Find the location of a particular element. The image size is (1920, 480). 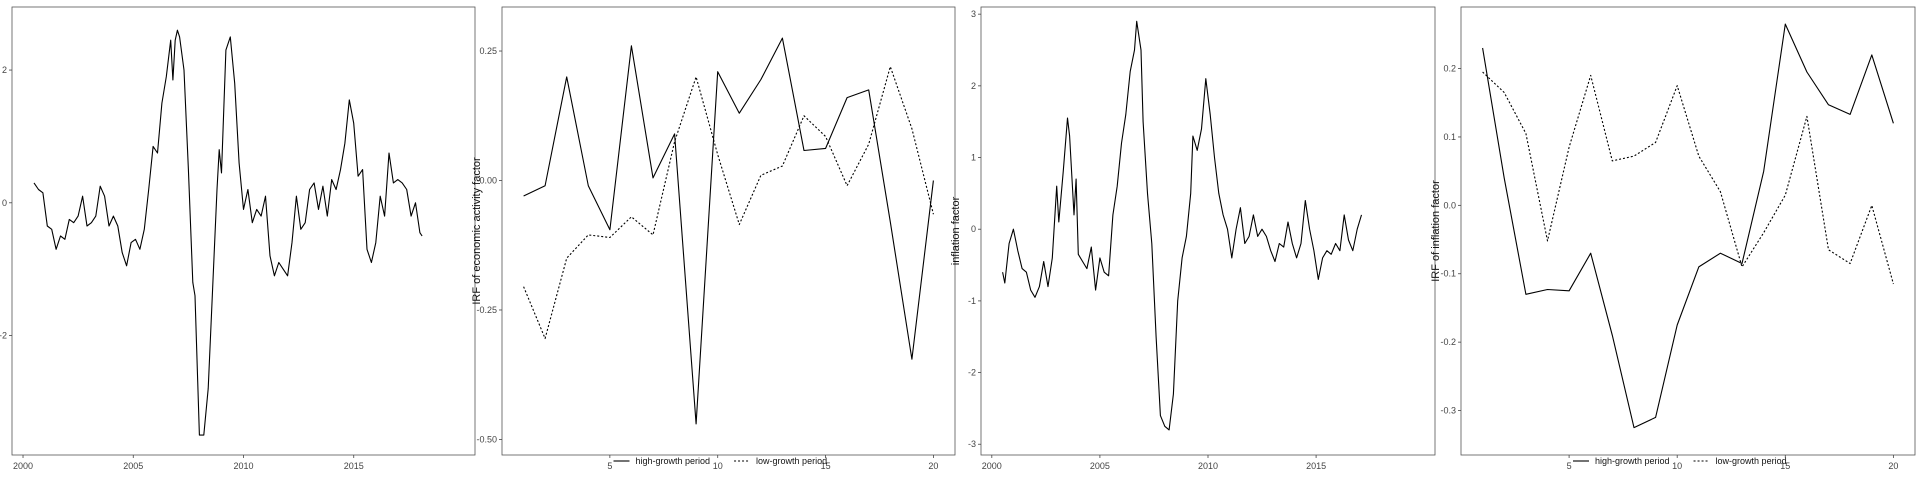

y-axis-label: IRF of economic activity factor is located at coordinates (477, 231).